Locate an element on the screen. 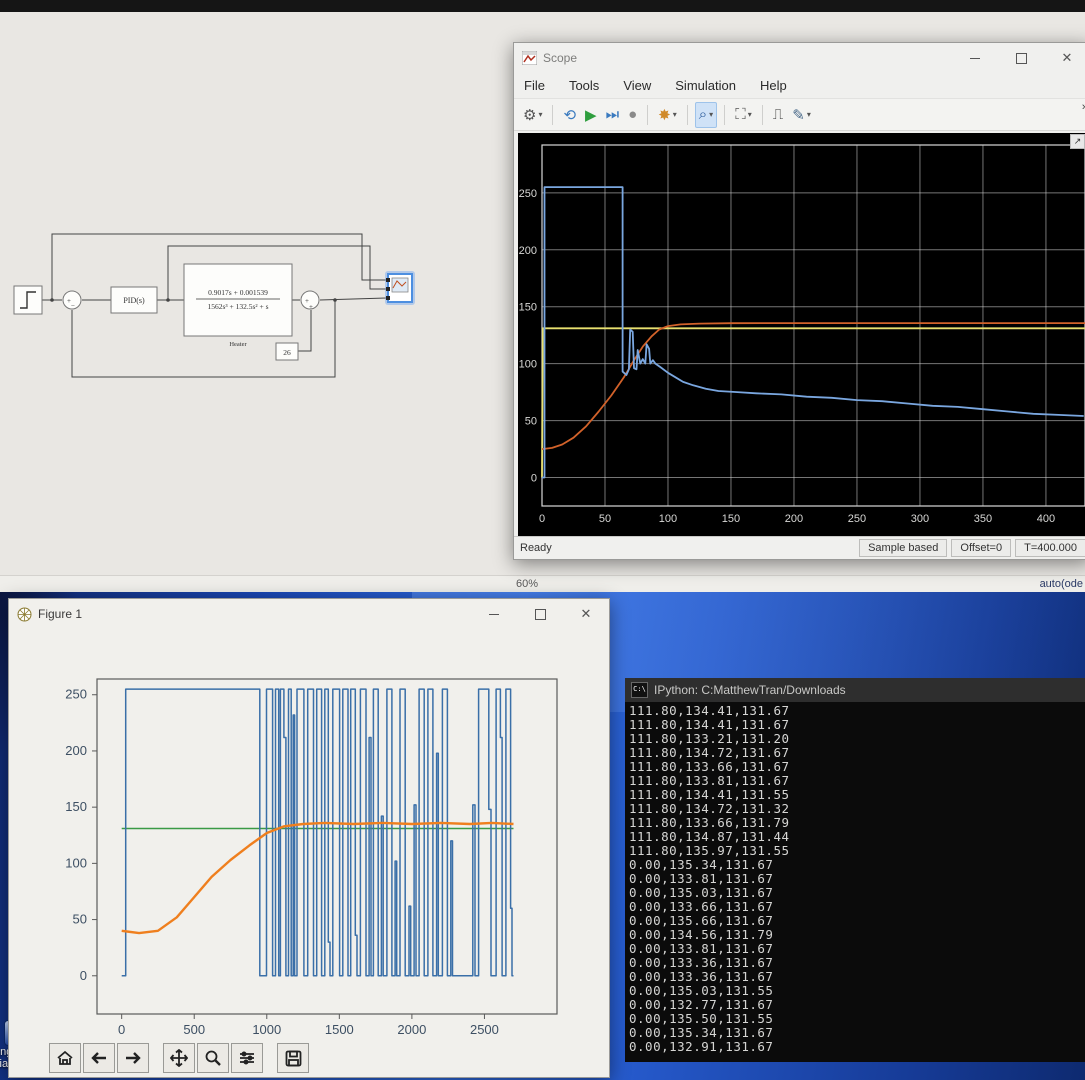  gear-icon: ⚙ is located at coordinates (530, 115).